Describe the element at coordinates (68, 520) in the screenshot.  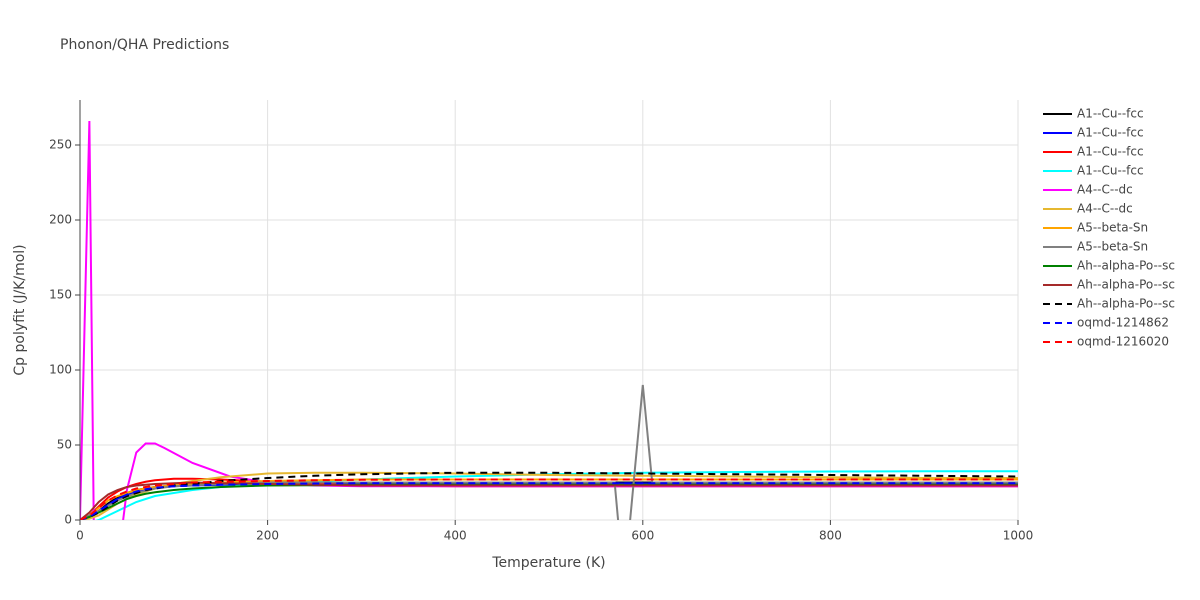
I see `y-tick-label: 0` at that location.